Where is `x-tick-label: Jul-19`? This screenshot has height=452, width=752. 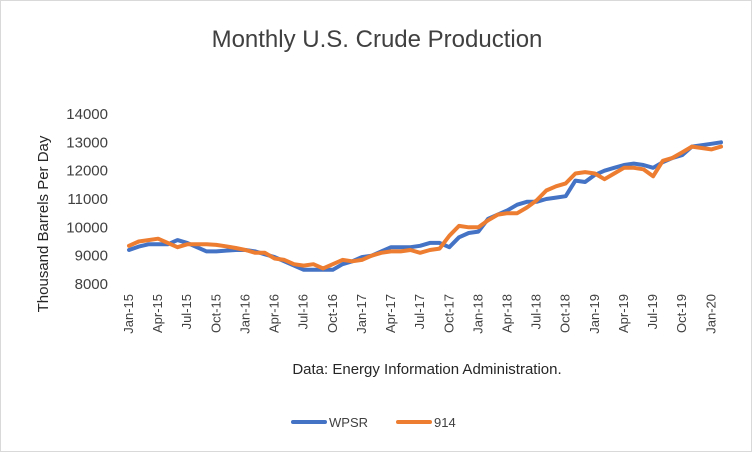 x-tick-label: Jul-19 is located at coordinates (652, 311).